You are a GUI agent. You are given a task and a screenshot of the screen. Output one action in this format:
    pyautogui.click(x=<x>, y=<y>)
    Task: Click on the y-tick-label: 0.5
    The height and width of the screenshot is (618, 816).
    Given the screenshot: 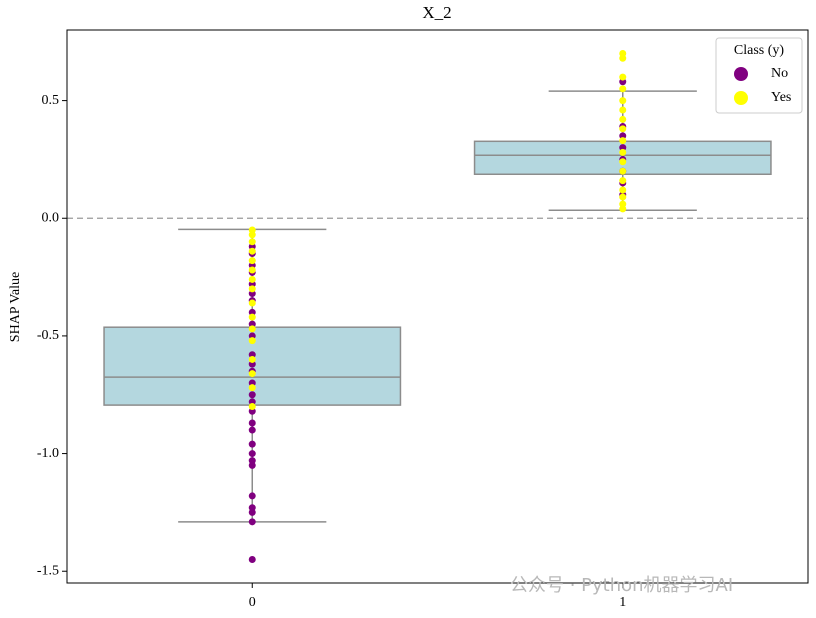 What is the action you would take?
    pyautogui.click(x=51, y=100)
    